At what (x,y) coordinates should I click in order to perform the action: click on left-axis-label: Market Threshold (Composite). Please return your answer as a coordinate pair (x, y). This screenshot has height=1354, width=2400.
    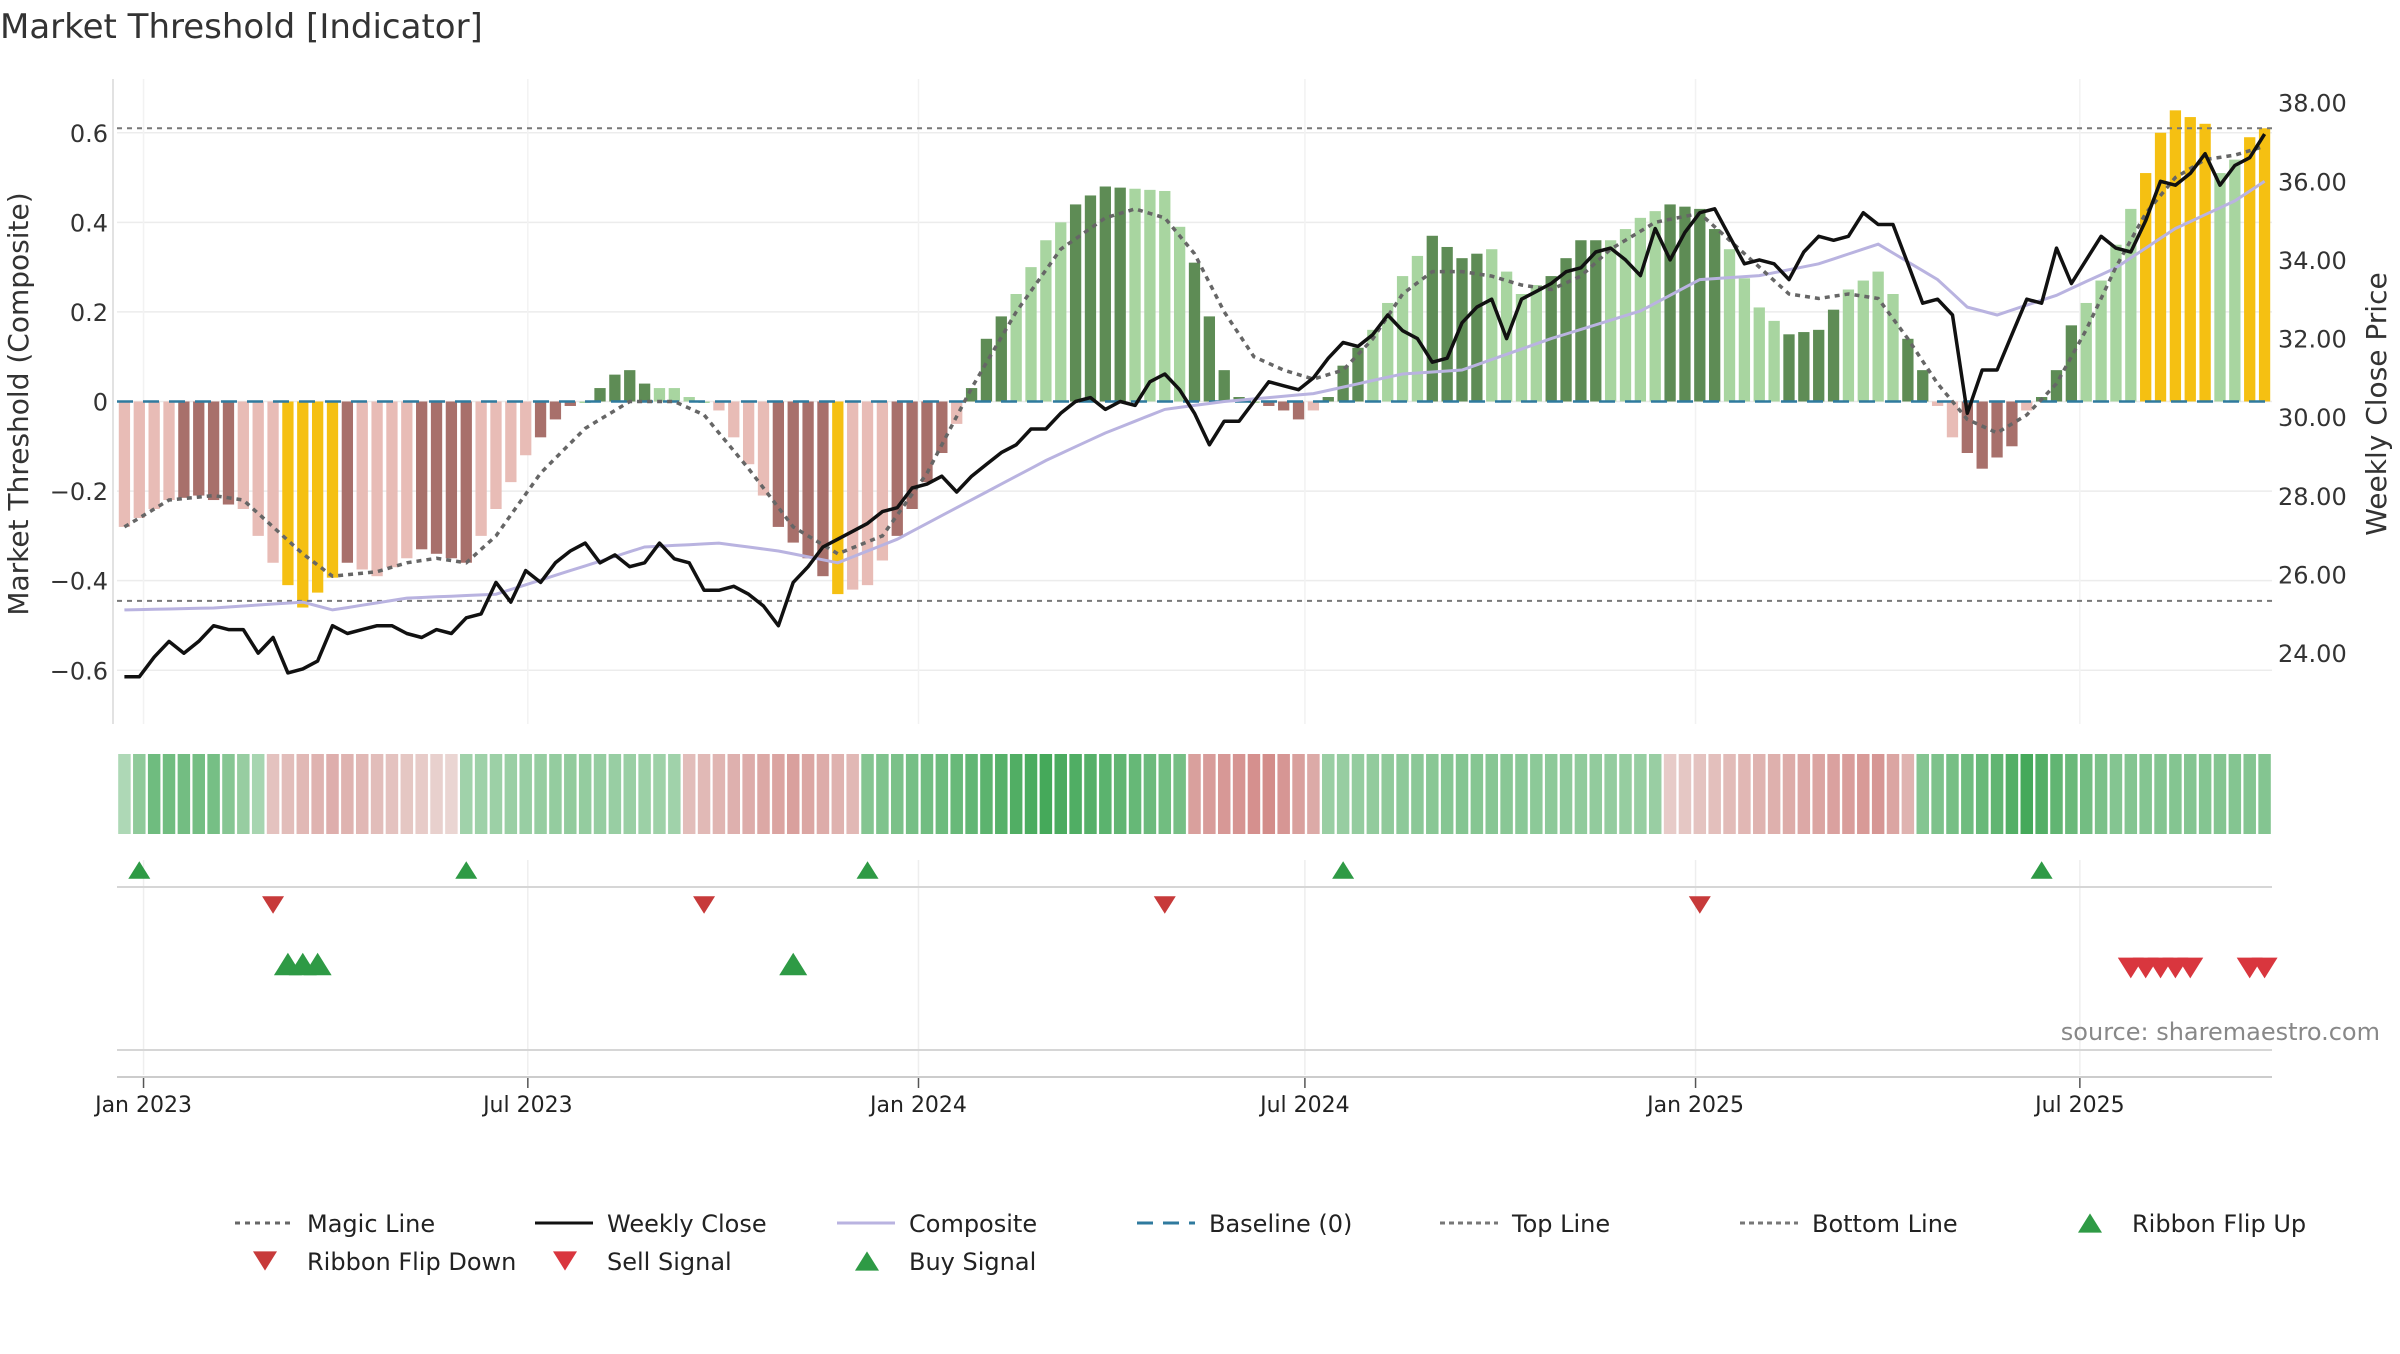
    Looking at the image, I should click on (18, 403).